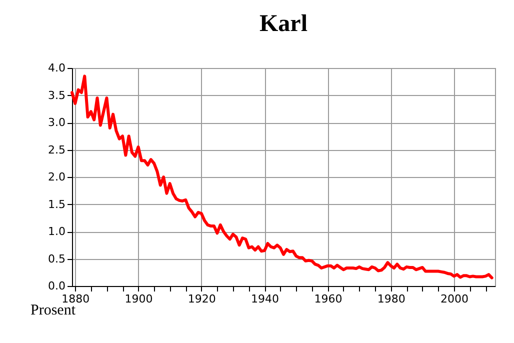 The image size is (514, 343). What do you see at coordinates (454, 299) in the screenshot?
I see `x-tick-label: 2000` at bounding box center [454, 299].